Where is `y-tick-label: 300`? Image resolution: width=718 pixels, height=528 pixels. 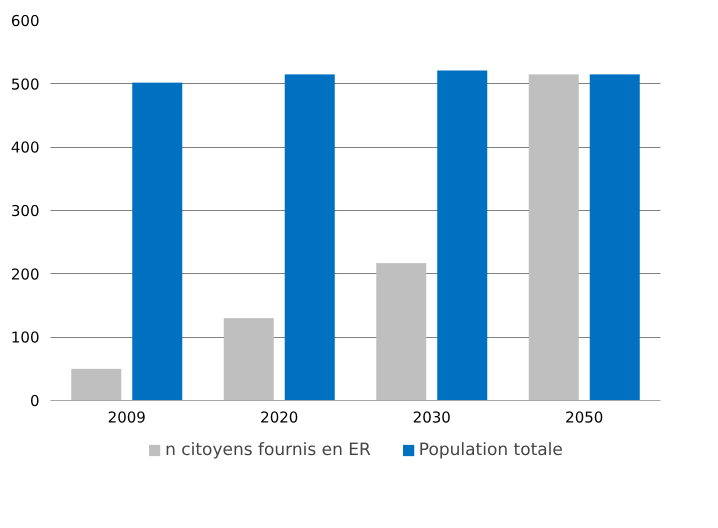
y-tick-label: 300 is located at coordinates (25, 211).